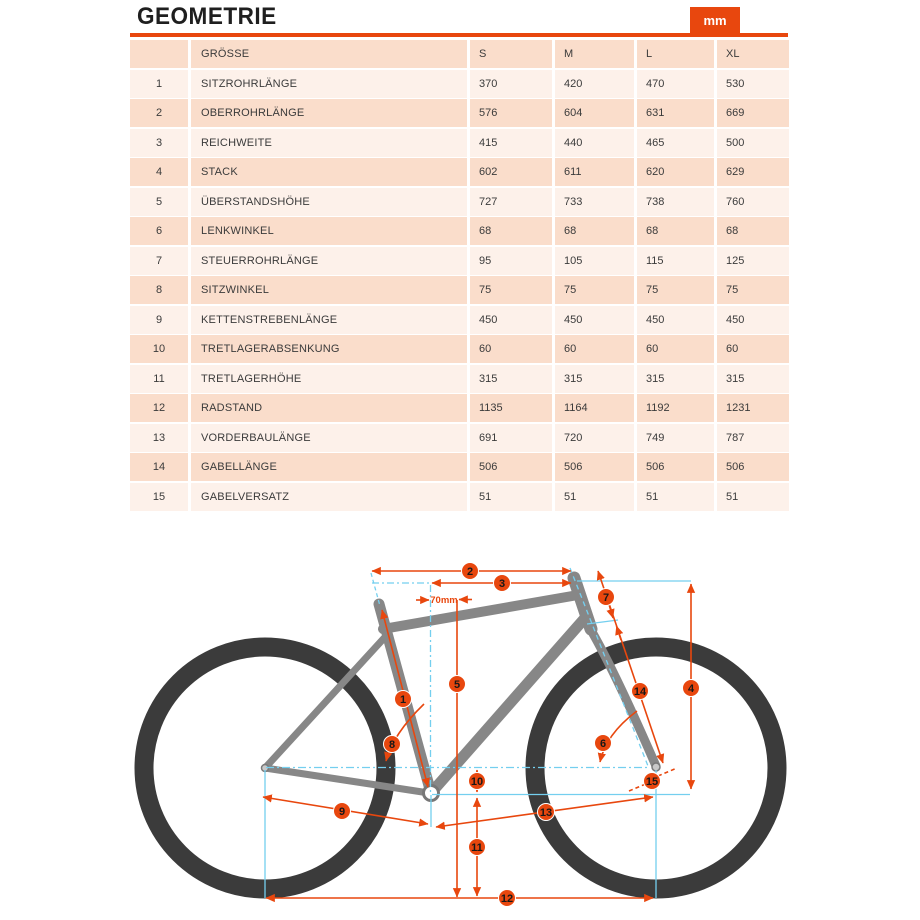 The height and width of the screenshot is (920, 920). I want to click on page-title: GEOMETRIE, so click(207, 16).